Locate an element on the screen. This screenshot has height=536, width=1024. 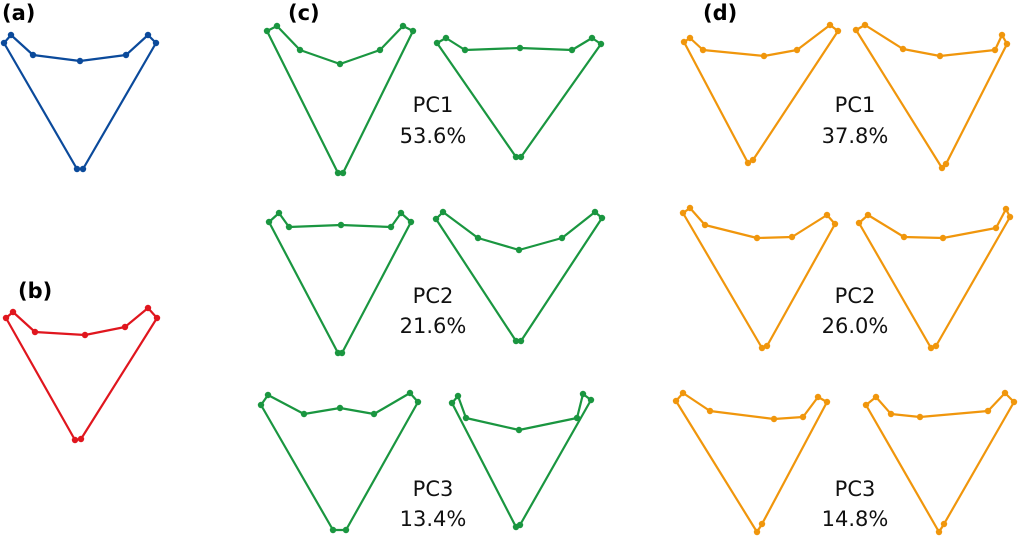
pc3-d-neg-outline is located at coordinates (751, 462).